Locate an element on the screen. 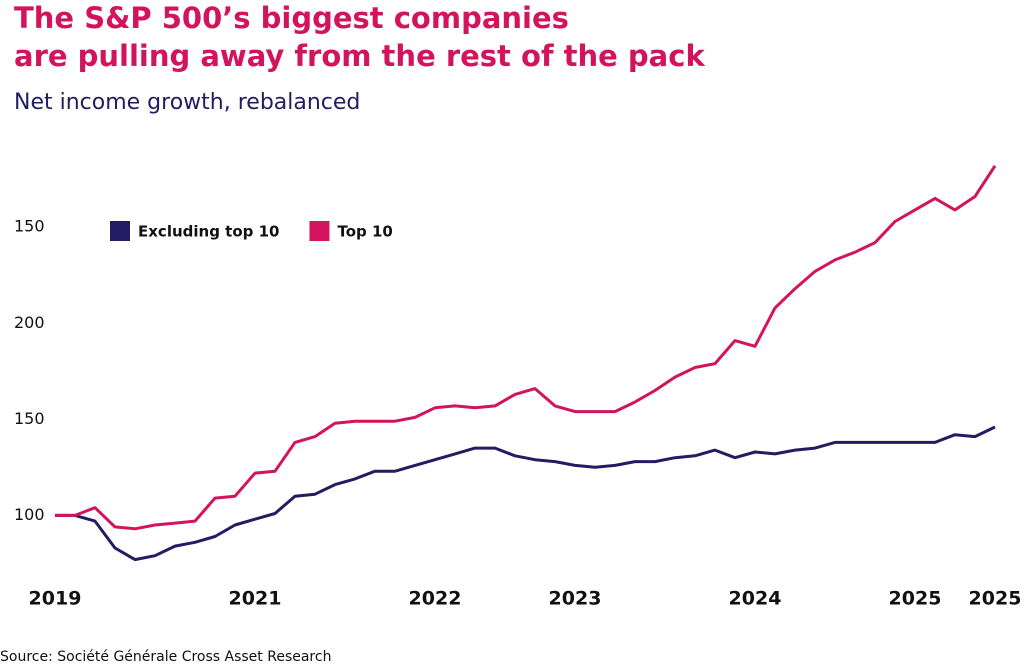 The height and width of the screenshot is (668, 1024). x-tick-label: 2021 is located at coordinates (255, 599).